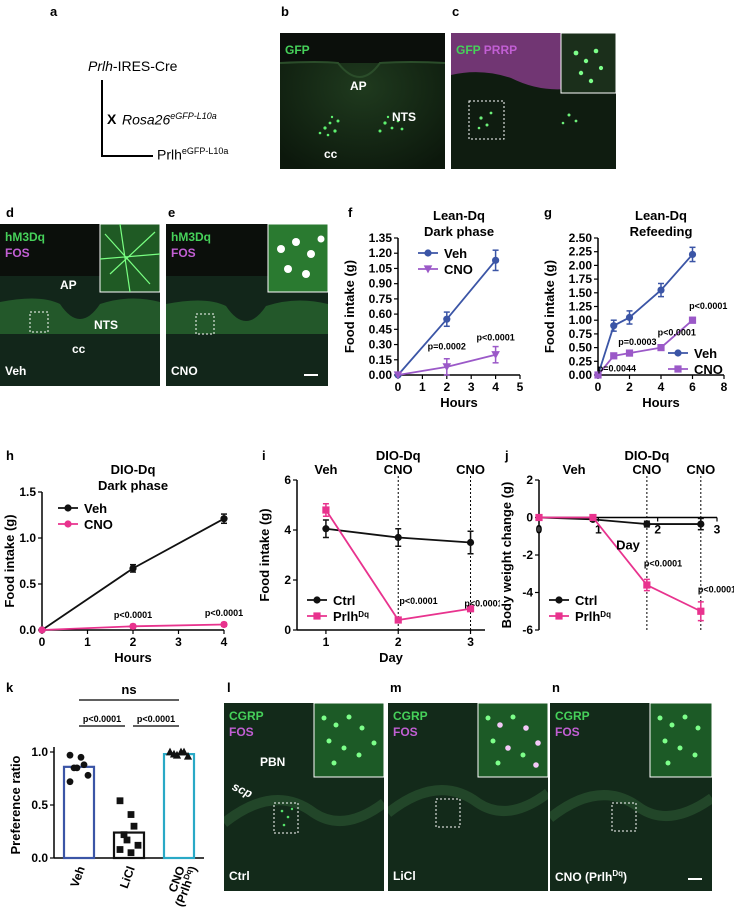 The image size is (734, 912). Describe the element at coordinates (10, 455) in the screenshot. I see `panel-letter-h: h` at that location.